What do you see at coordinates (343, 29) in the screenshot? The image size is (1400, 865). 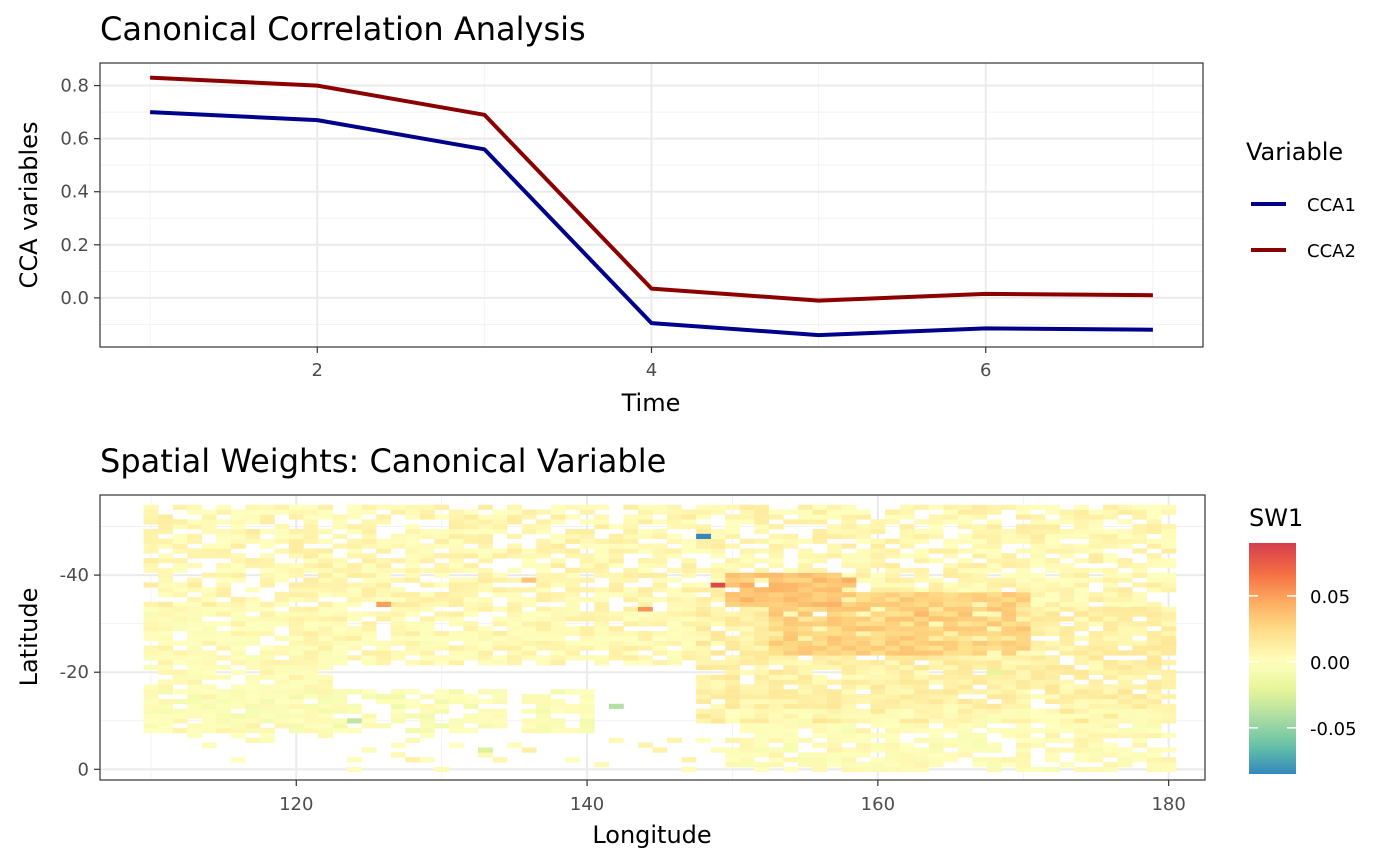 I see `line-chart-title: Canonical Correlation Analysis` at bounding box center [343, 29].